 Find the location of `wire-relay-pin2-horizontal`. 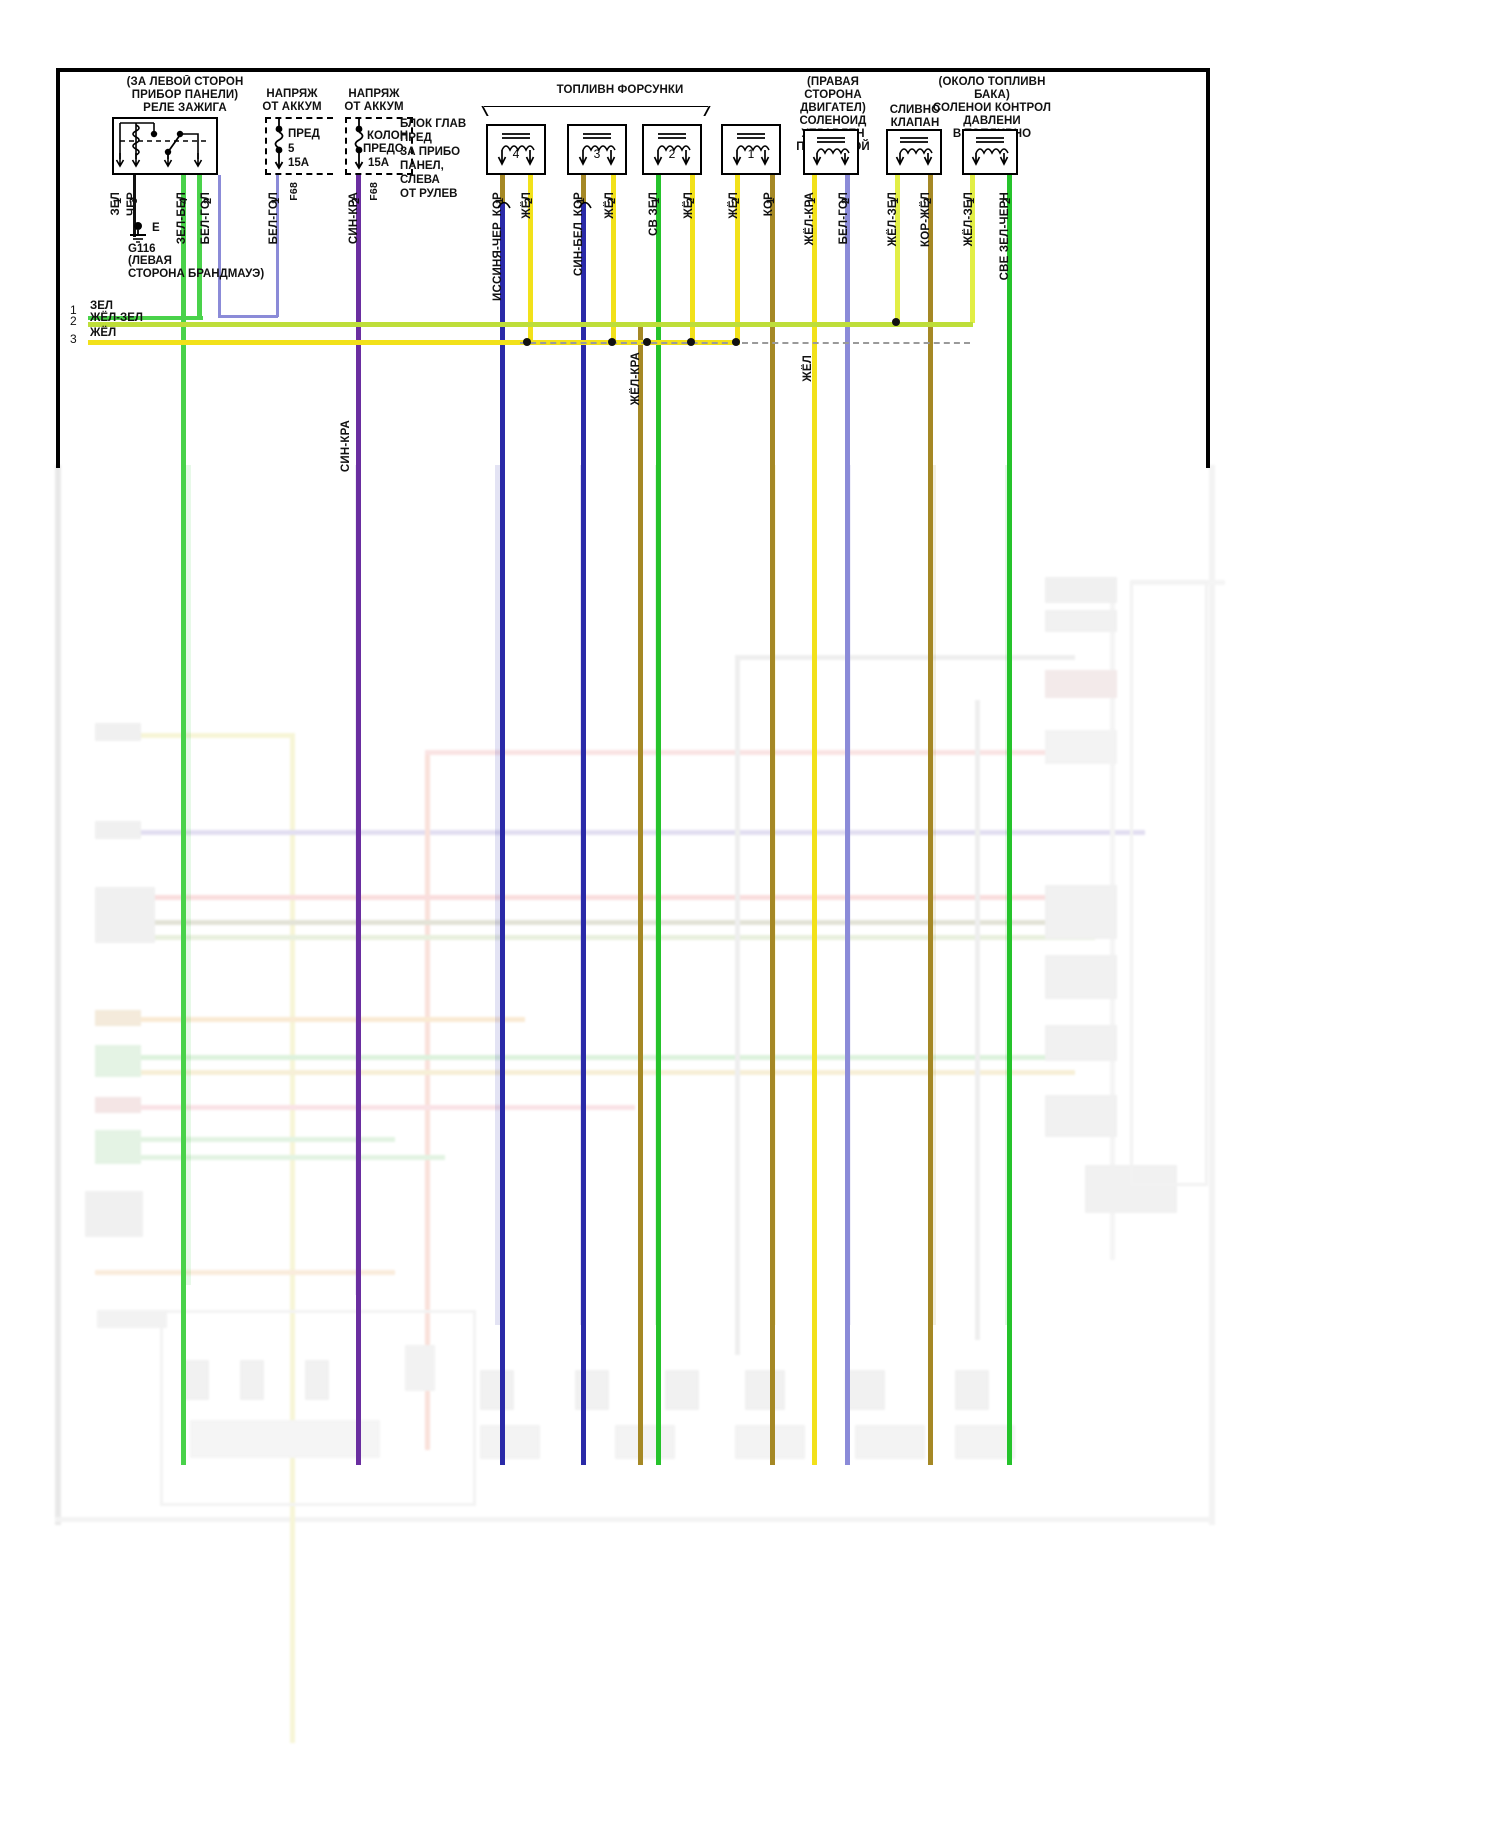

wire-relay-pin2-horizontal is located at coordinates (248, 316).